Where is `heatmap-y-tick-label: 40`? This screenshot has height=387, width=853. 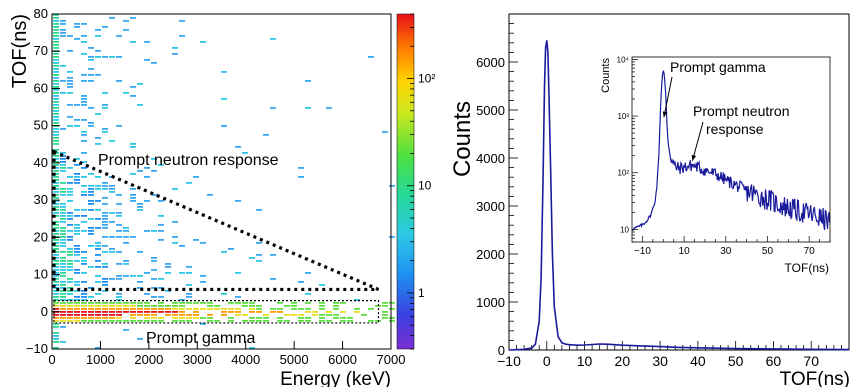 heatmap-y-tick-label: 40 is located at coordinates (41, 162).